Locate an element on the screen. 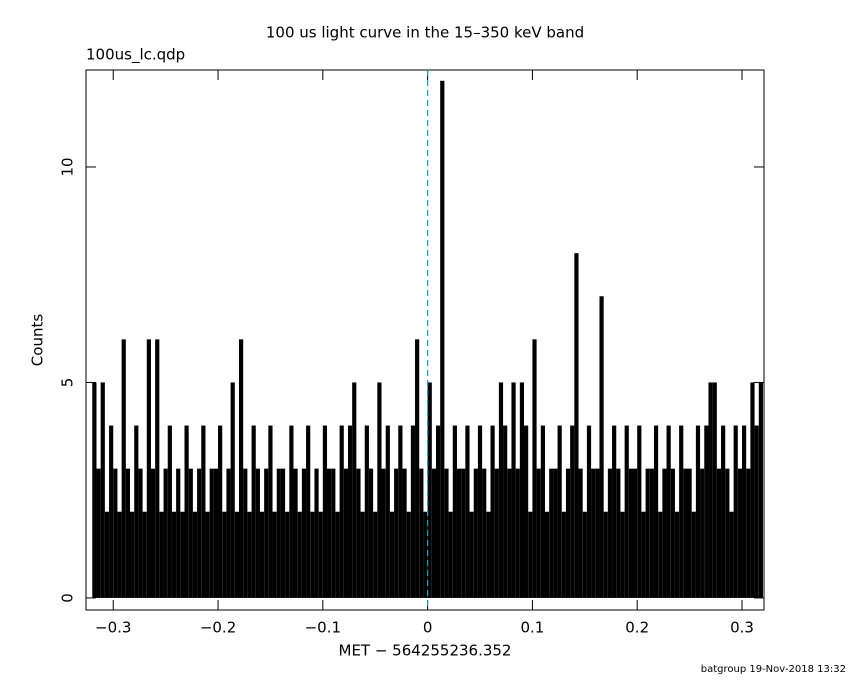 The height and width of the screenshot is (680, 850). subtitle: 100us_lc.qdp is located at coordinates (135, 55).